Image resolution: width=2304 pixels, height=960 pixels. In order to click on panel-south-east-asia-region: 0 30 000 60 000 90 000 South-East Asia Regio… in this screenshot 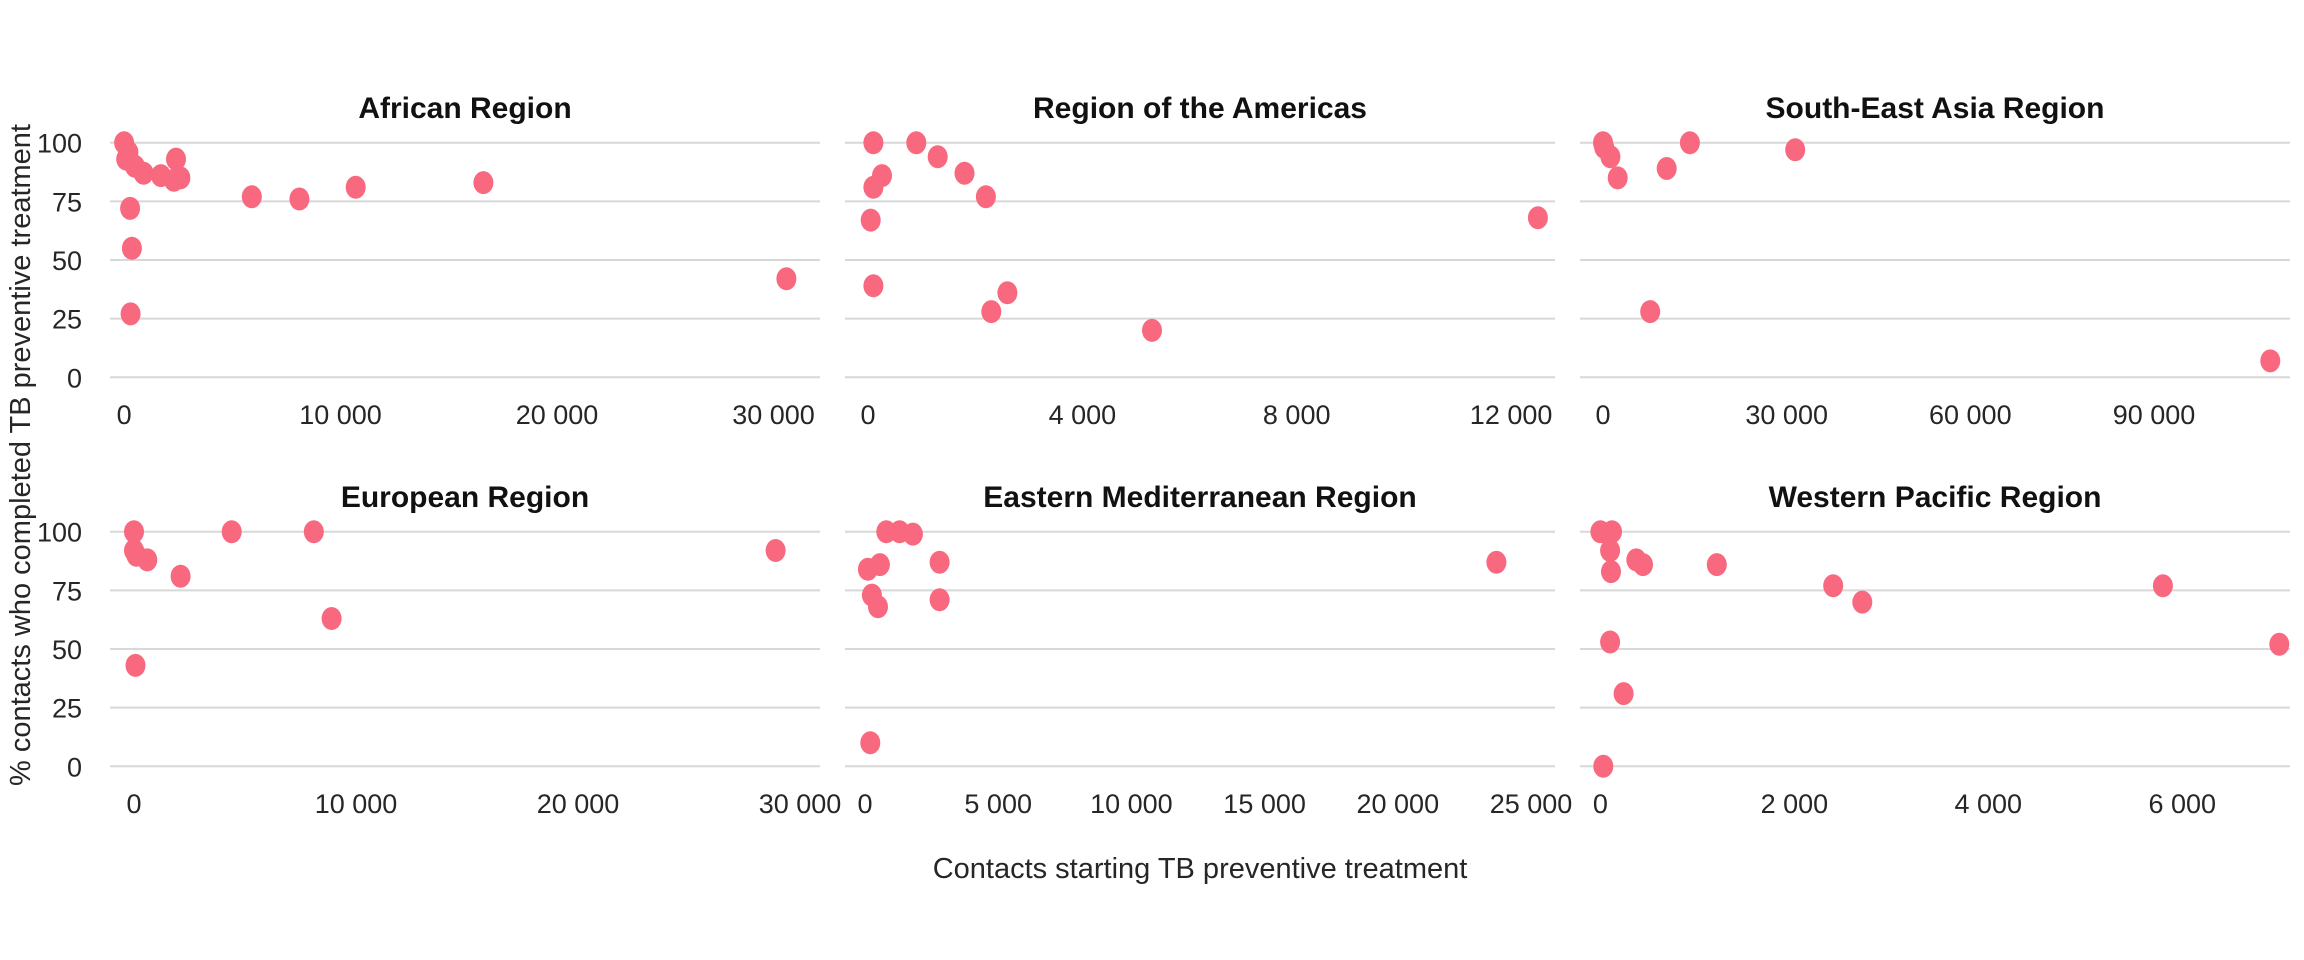, I will do `click(1935, 261)`.